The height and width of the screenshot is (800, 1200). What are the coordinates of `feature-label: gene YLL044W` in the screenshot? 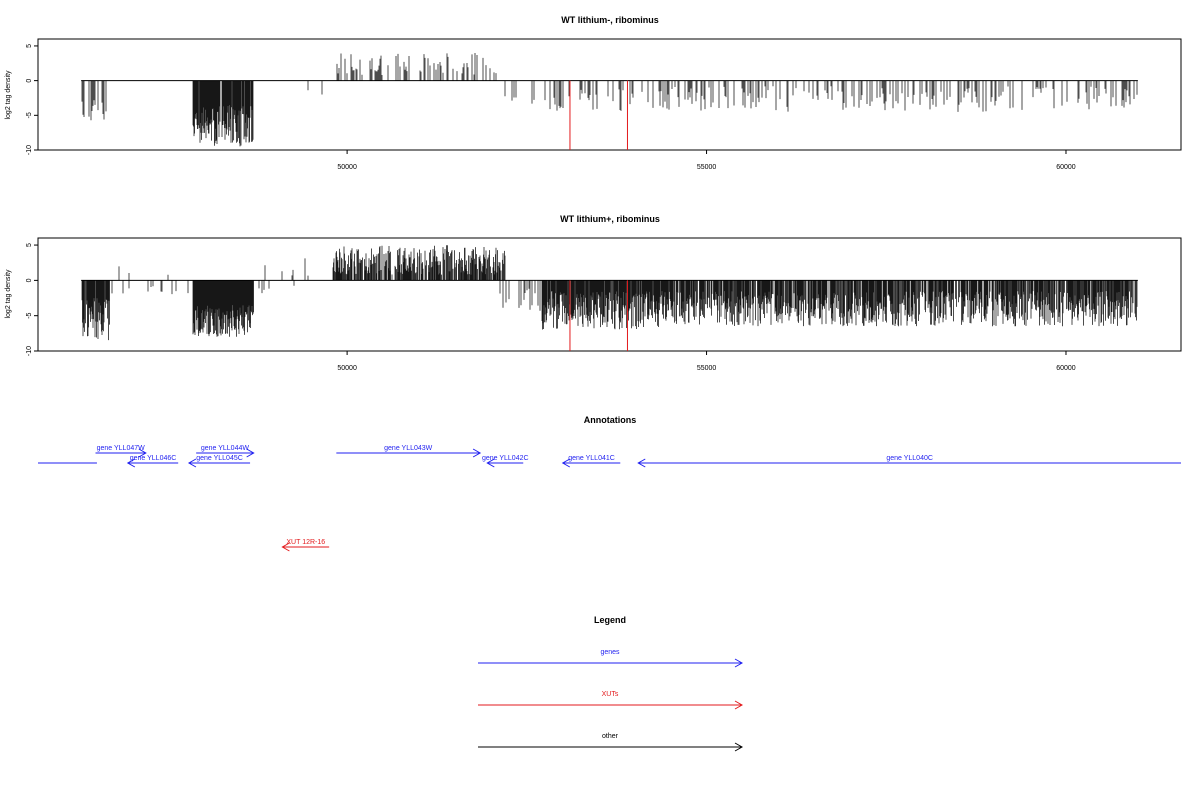 It's located at (225, 448).